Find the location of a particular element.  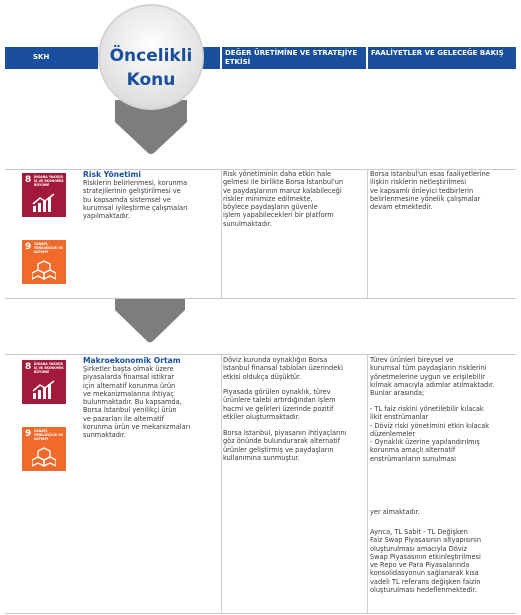

row1-top-line is located at coordinates (260, 169).